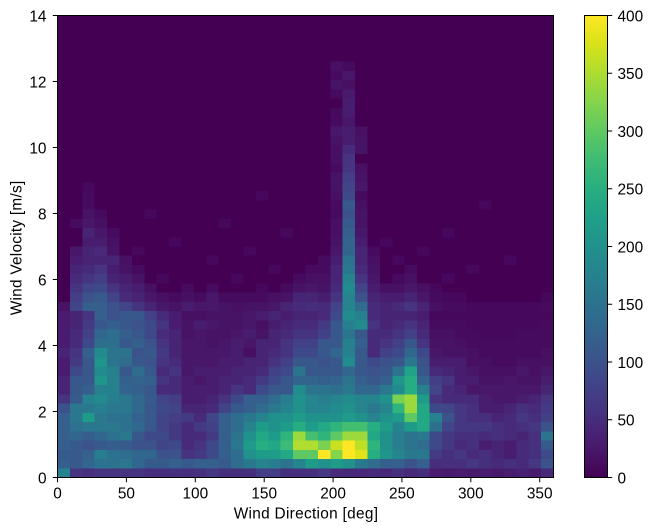 The image size is (653, 530). Describe the element at coordinates (42, 214) in the screenshot. I see `svg-text: 8` at that location.